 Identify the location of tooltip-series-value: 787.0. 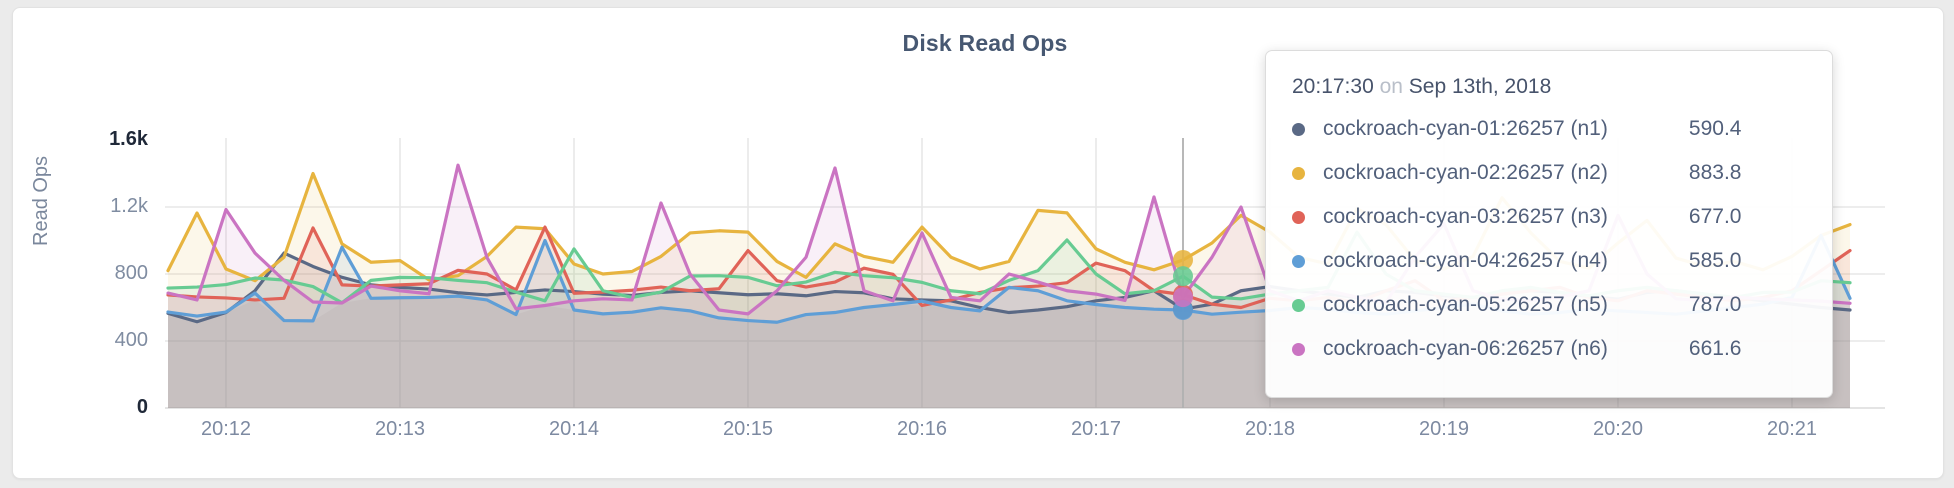
(1715, 304).